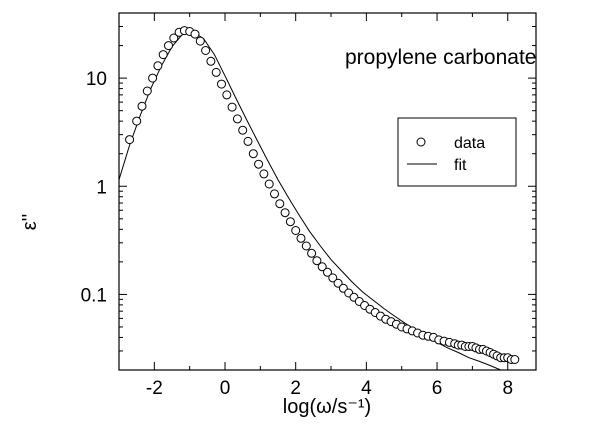 Image resolution: width=611 pixels, height=428 pixels. What do you see at coordinates (366, 388) in the screenshot?
I see `x-tick-label: 4` at bounding box center [366, 388].